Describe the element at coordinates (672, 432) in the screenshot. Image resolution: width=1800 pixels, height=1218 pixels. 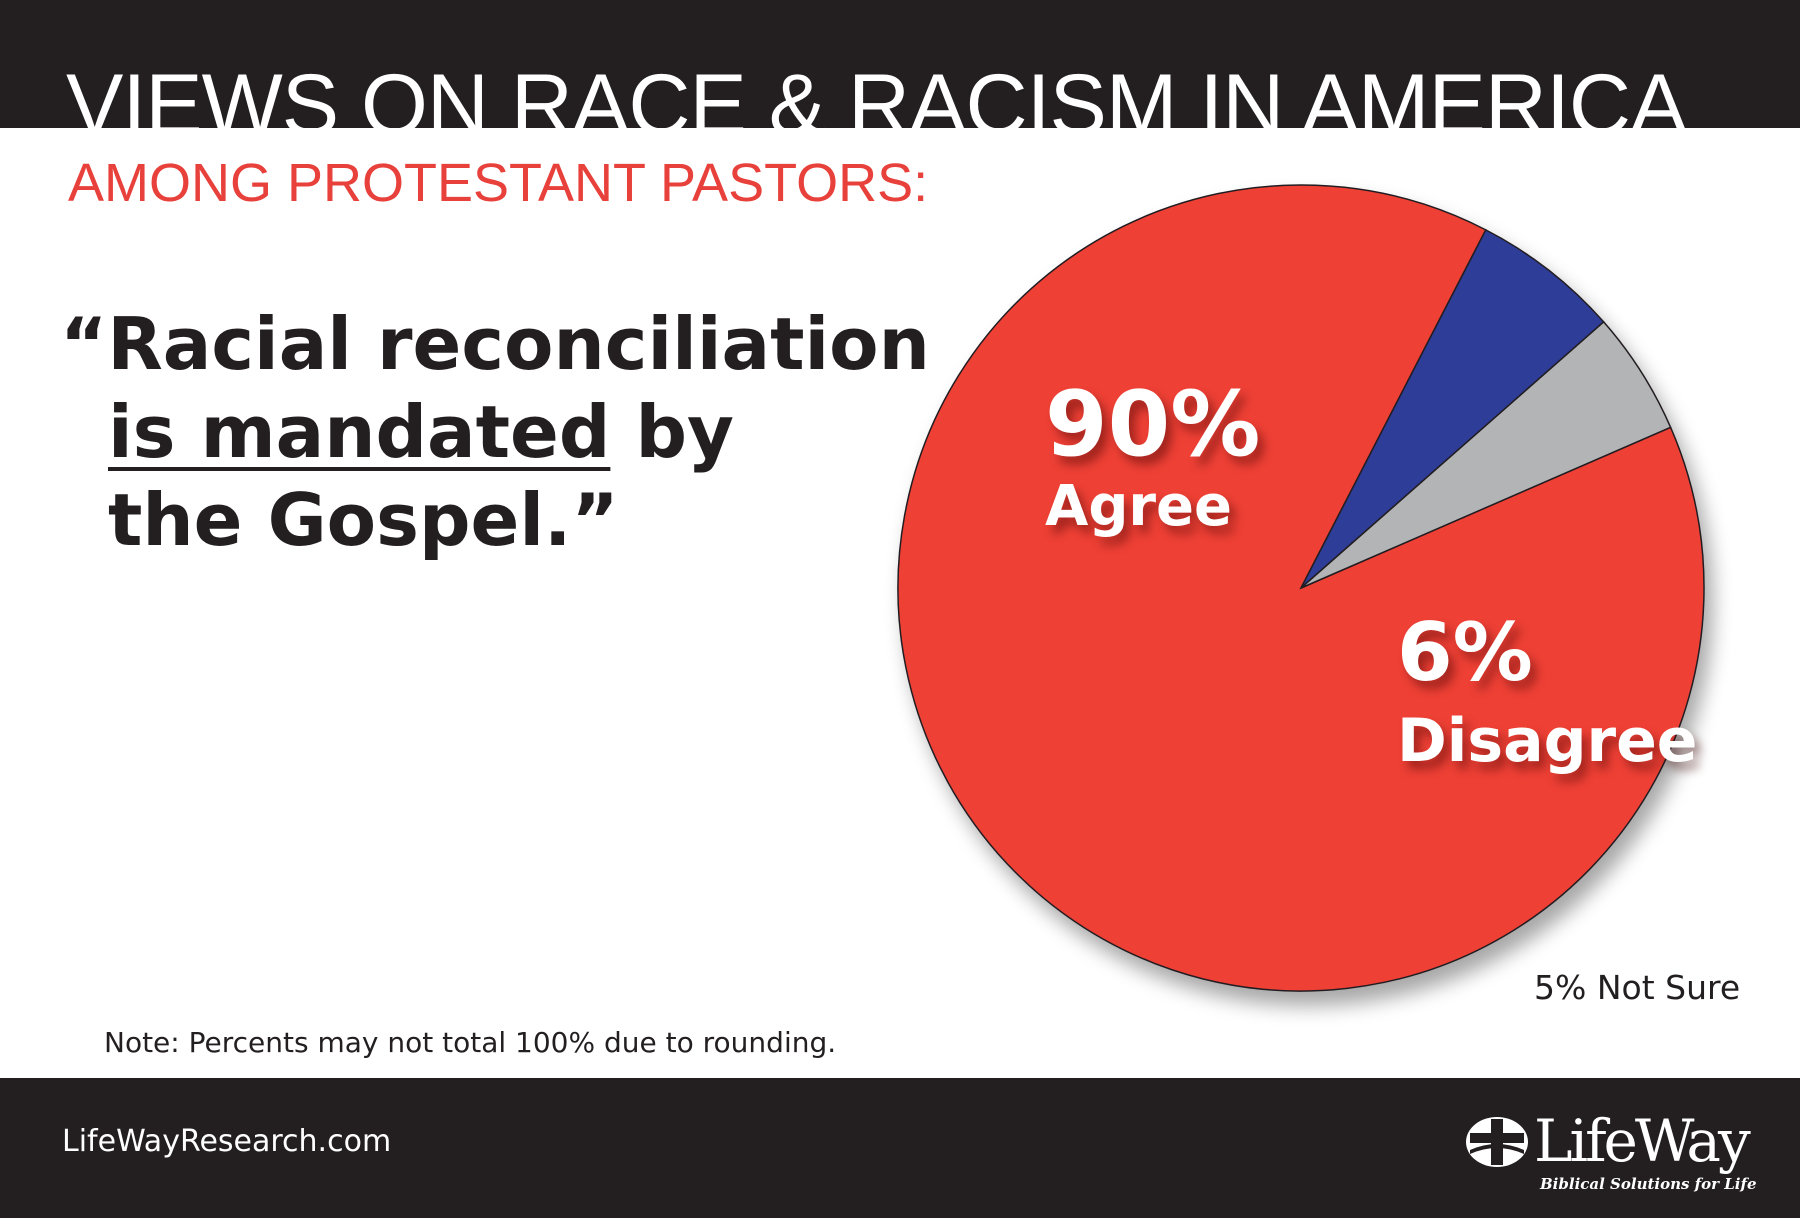
I see `statement-by: by` at that location.